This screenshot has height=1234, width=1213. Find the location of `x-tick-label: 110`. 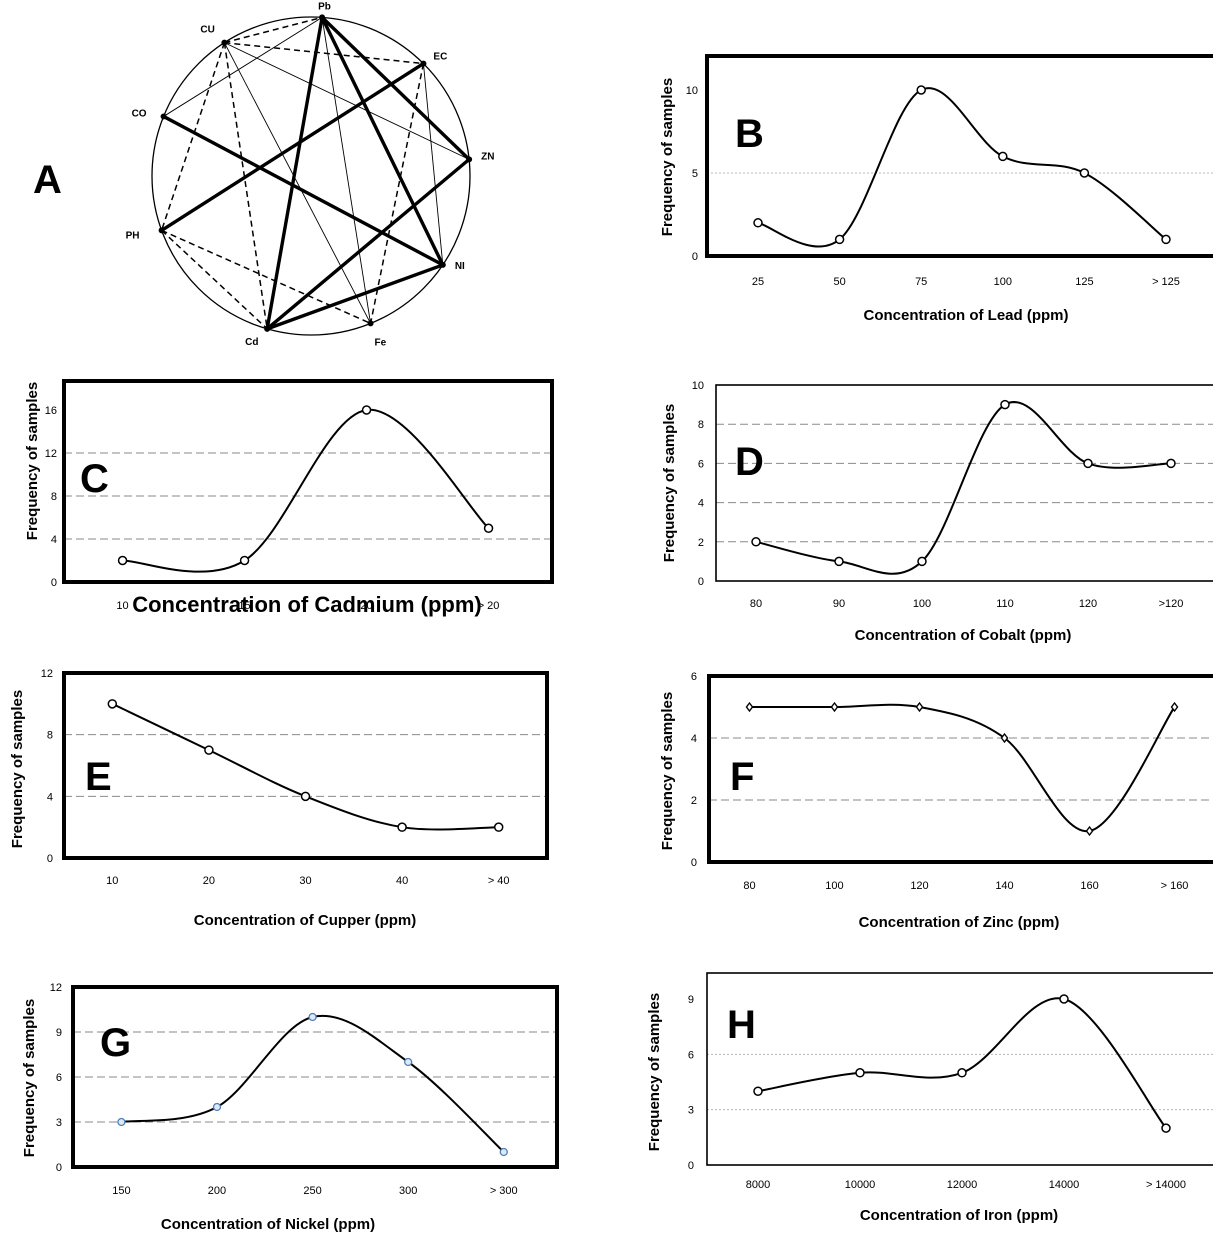

x-tick-label: 110 is located at coordinates (1005, 604).